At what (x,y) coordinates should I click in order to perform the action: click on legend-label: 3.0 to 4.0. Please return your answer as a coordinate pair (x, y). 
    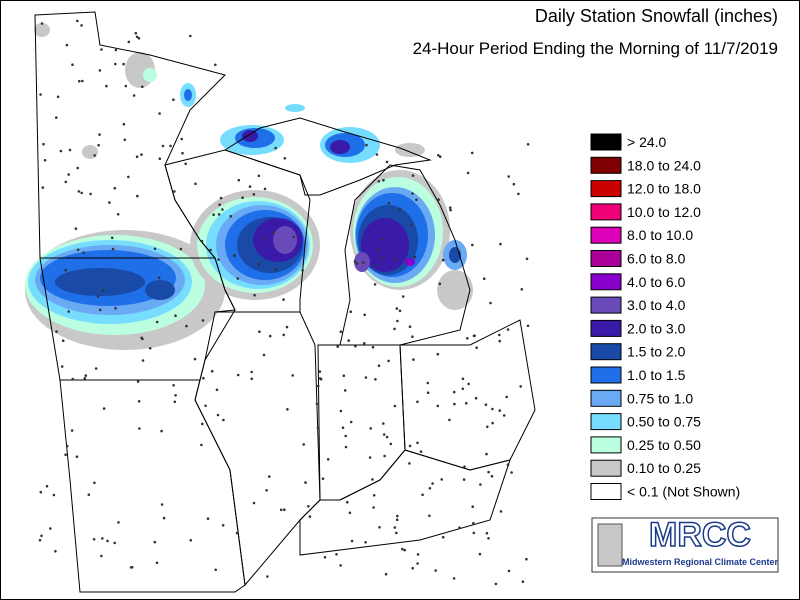
    Looking at the image, I should click on (656, 305).